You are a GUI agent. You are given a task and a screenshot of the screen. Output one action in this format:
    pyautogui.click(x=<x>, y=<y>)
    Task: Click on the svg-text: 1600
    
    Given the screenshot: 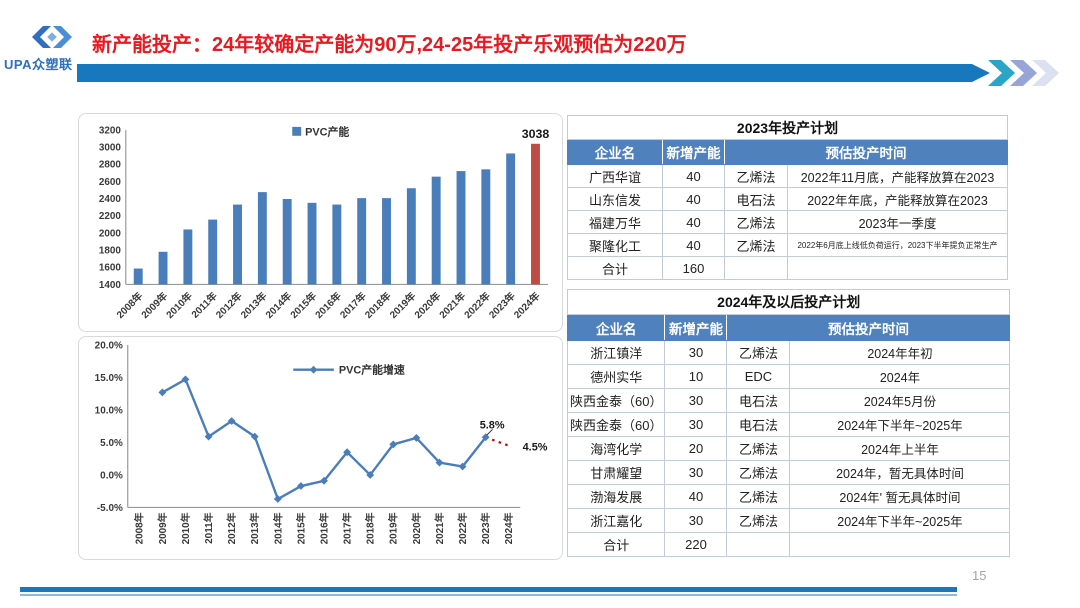 What is the action you would take?
    pyautogui.click(x=110, y=268)
    